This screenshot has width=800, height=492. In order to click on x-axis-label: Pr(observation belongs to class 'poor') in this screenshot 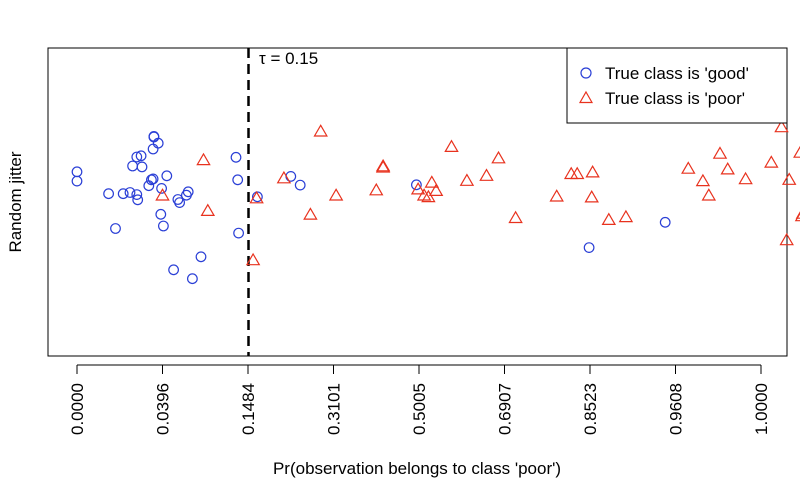, I will do `click(417, 468)`.